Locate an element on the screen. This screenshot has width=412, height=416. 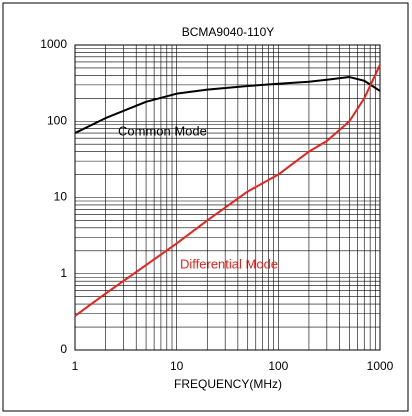
series-label: Common Mode is located at coordinates (162, 130).